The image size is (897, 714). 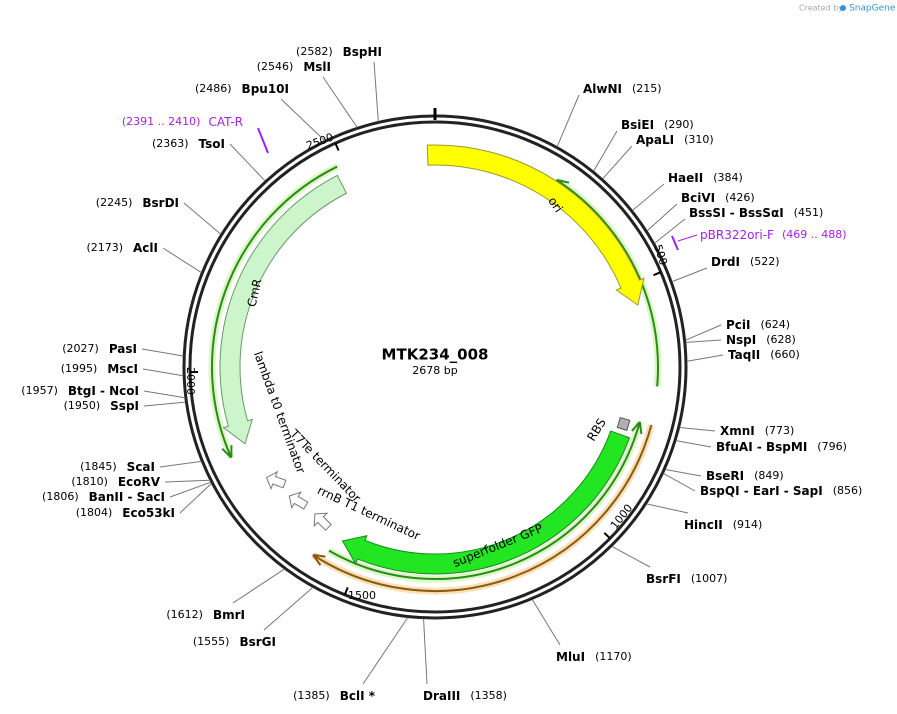 I want to click on site-position: (773), so click(x=780, y=430).